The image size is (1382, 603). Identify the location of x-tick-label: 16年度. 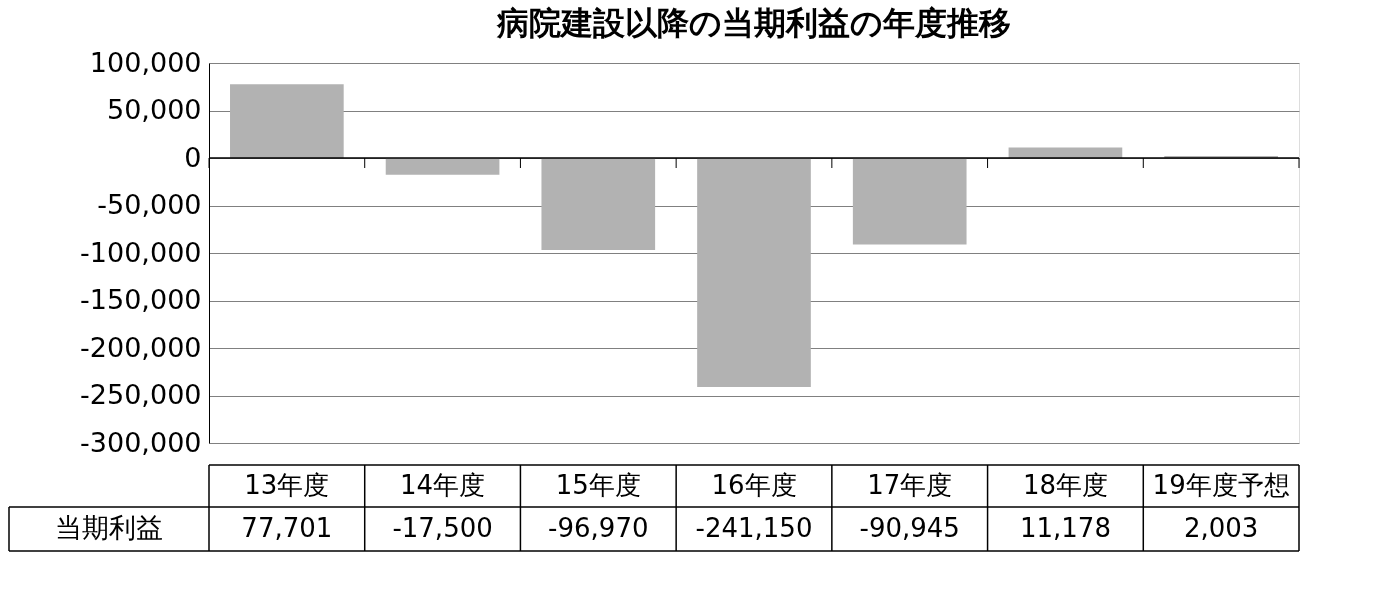
(754, 485).